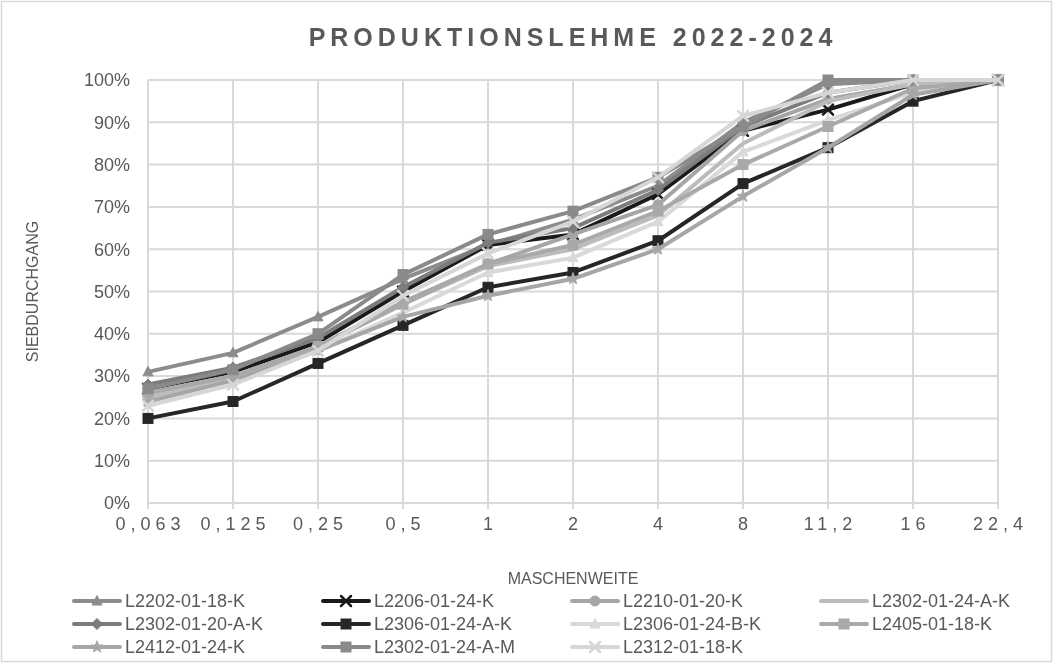  I want to click on x-tick-label: 2, so click(575, 524).